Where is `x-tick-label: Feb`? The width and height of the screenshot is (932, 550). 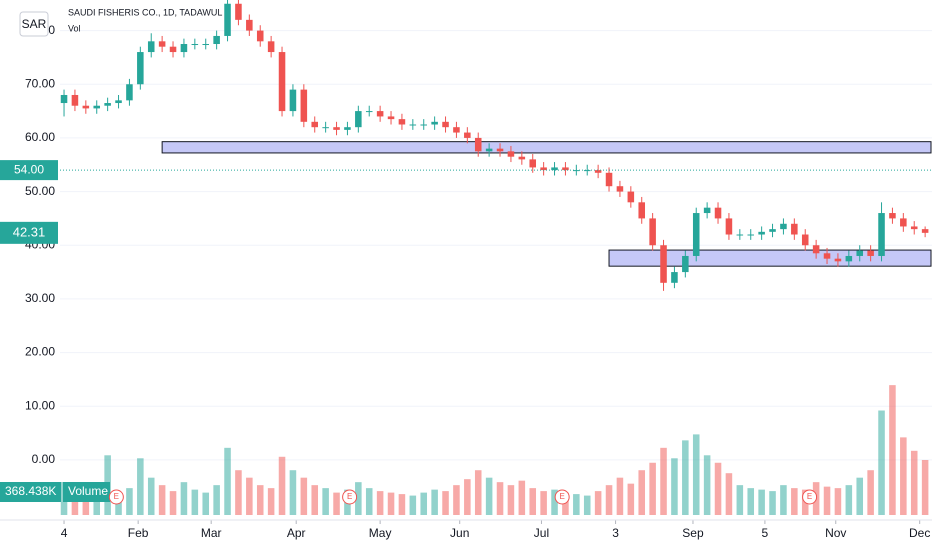
x-tick-label: Feb is located at coordinates (138, 533).